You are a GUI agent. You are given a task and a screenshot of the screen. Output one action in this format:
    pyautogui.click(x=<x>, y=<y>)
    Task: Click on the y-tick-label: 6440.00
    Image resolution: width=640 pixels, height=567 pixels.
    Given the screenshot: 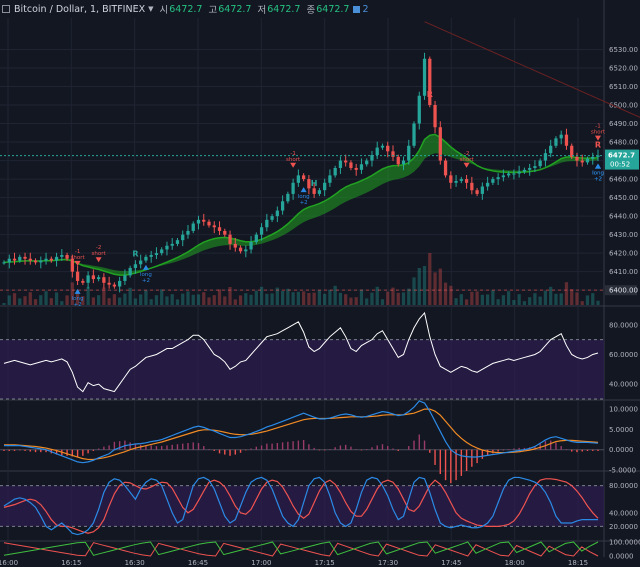 What is the action you would take?
    pyautogui.click(x=623, y=217)
    